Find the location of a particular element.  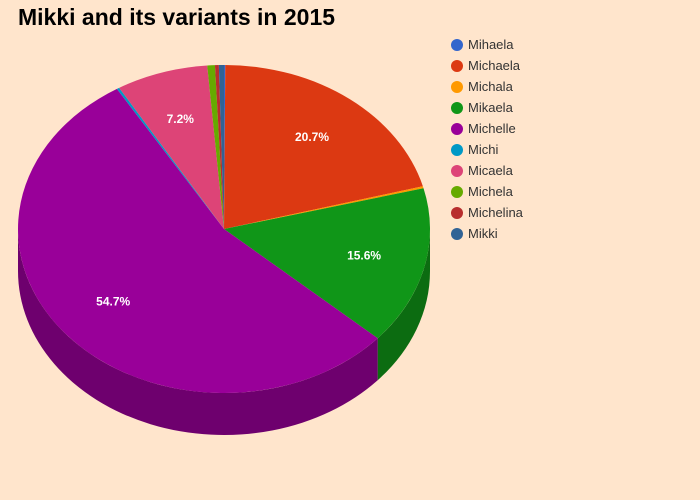

data-label-micaela: 7.2% is located at coordinates (181, 119).